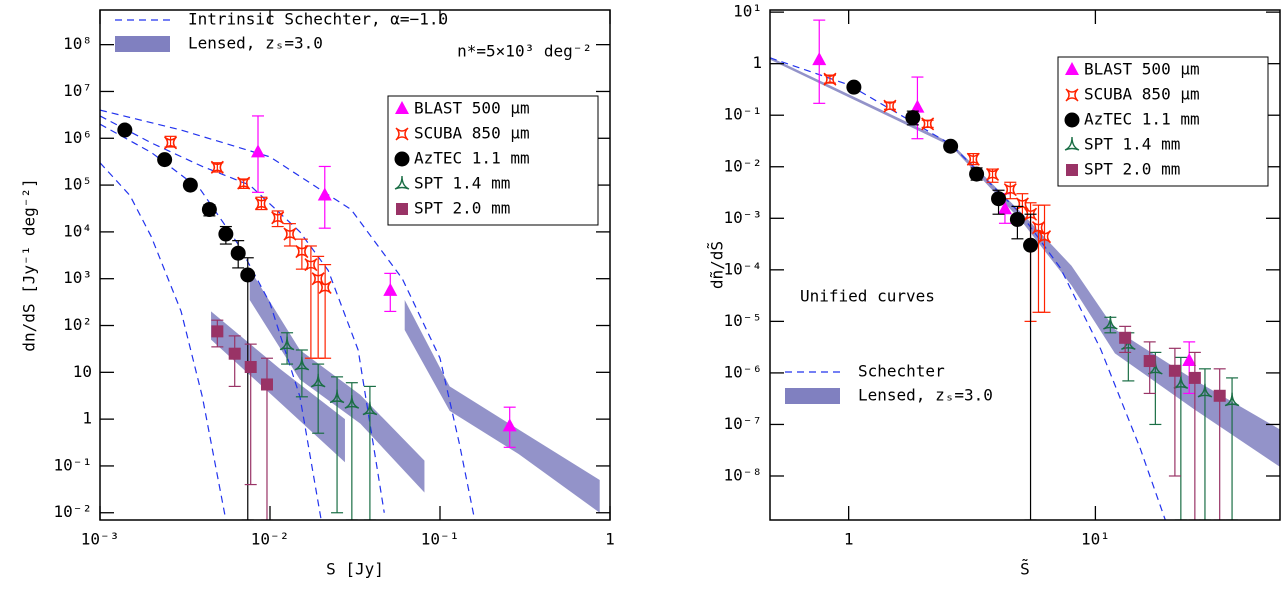 The height and width of the screenshot is (589, 1281). Describe the element at coordinates (1025, 569) in the screenshot. I see `x-axis-label: S̃` at that location.